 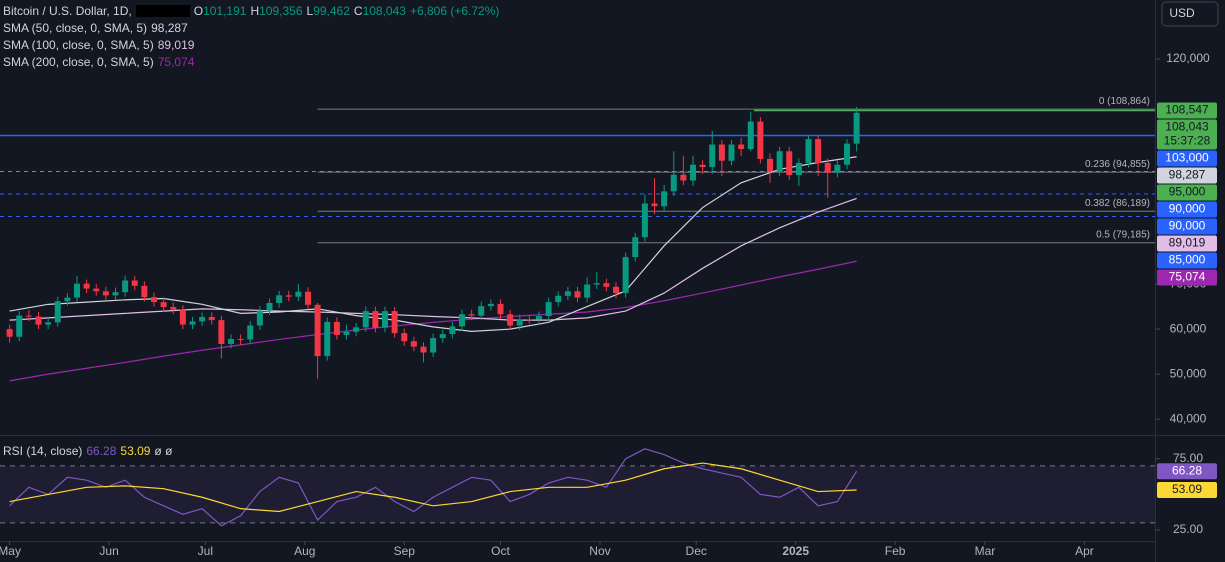 What do you see at coordinates (225, 11) in the screenshot?
I see `ohlc-value: 101,191` at bounding box center [225, 11].